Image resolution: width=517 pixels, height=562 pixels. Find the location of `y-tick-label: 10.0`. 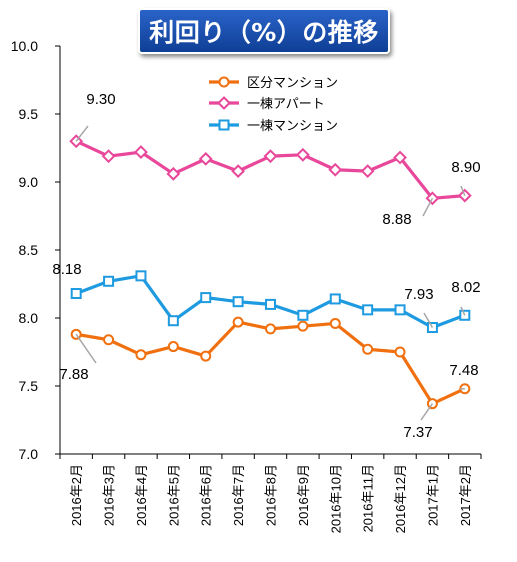

y-tick-label: 10.0 is located at coordinates (24, 46).